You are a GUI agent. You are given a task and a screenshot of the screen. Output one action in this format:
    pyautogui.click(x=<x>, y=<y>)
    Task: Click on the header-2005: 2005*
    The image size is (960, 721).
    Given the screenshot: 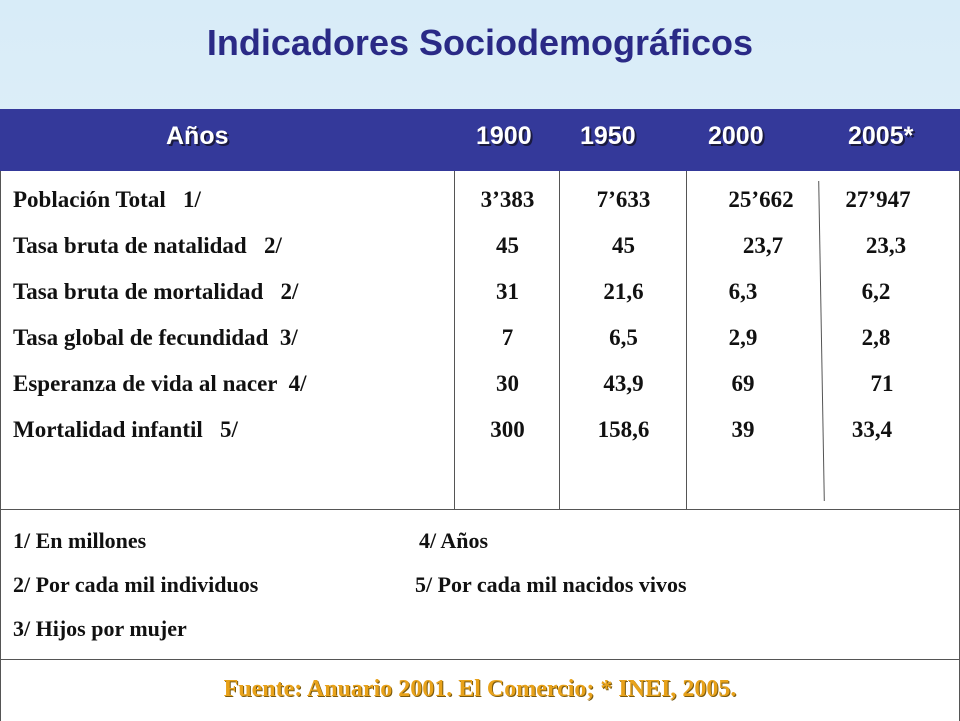 What is the action you would take?
    pyautogui.click(x=881, y=136)
    